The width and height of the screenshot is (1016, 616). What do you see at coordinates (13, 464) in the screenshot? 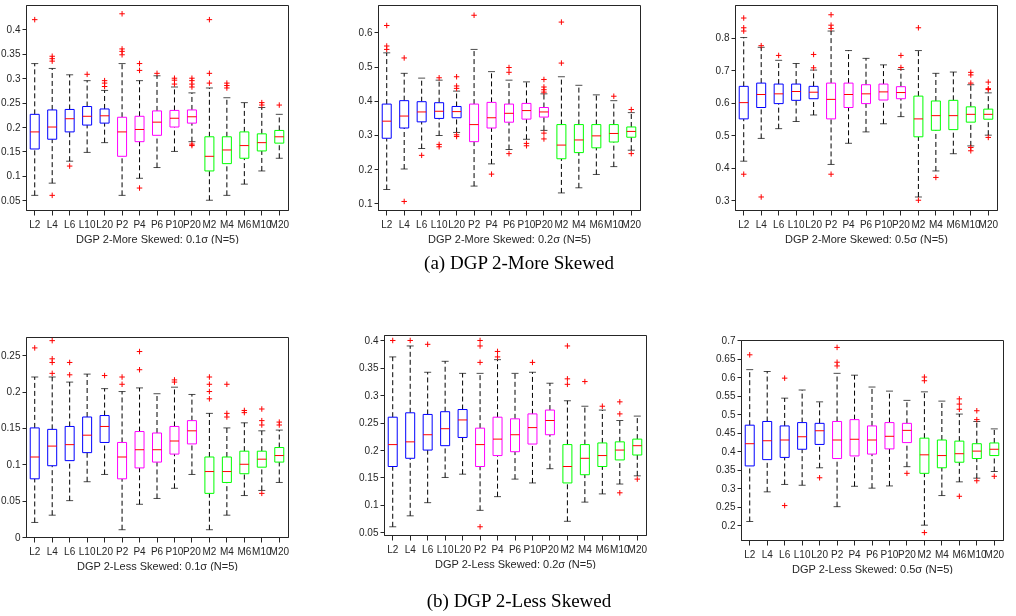
I see `y-tick-label: 0.1` at bounding box center [13, 464].